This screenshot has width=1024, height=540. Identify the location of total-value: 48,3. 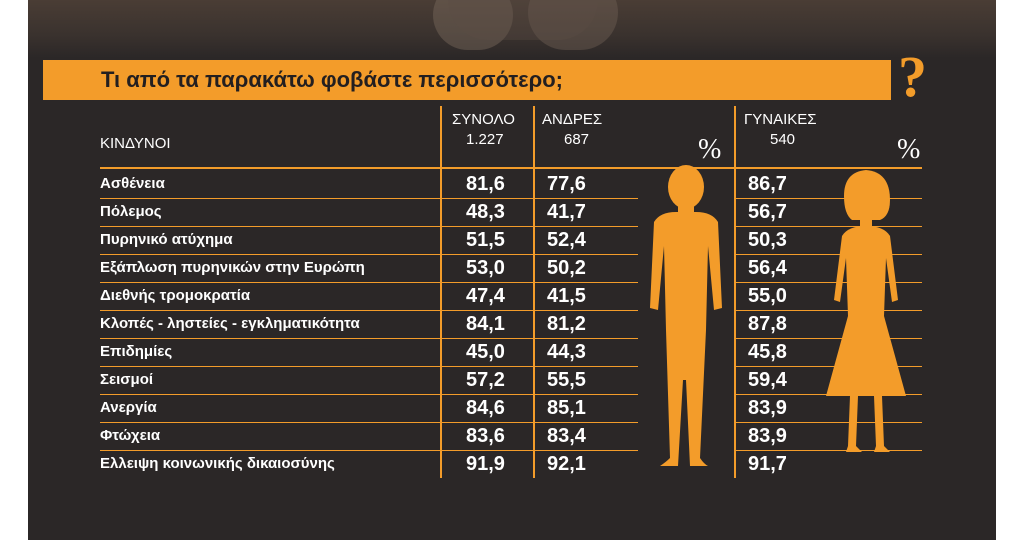
(485, 212).